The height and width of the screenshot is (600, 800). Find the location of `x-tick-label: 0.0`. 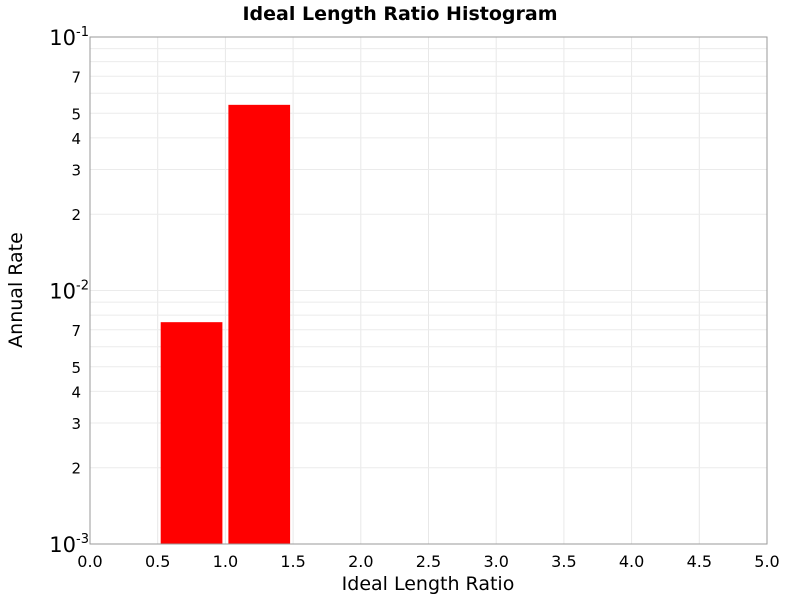

x-tick-label: 0.0 is located at coordinates (89, 561).